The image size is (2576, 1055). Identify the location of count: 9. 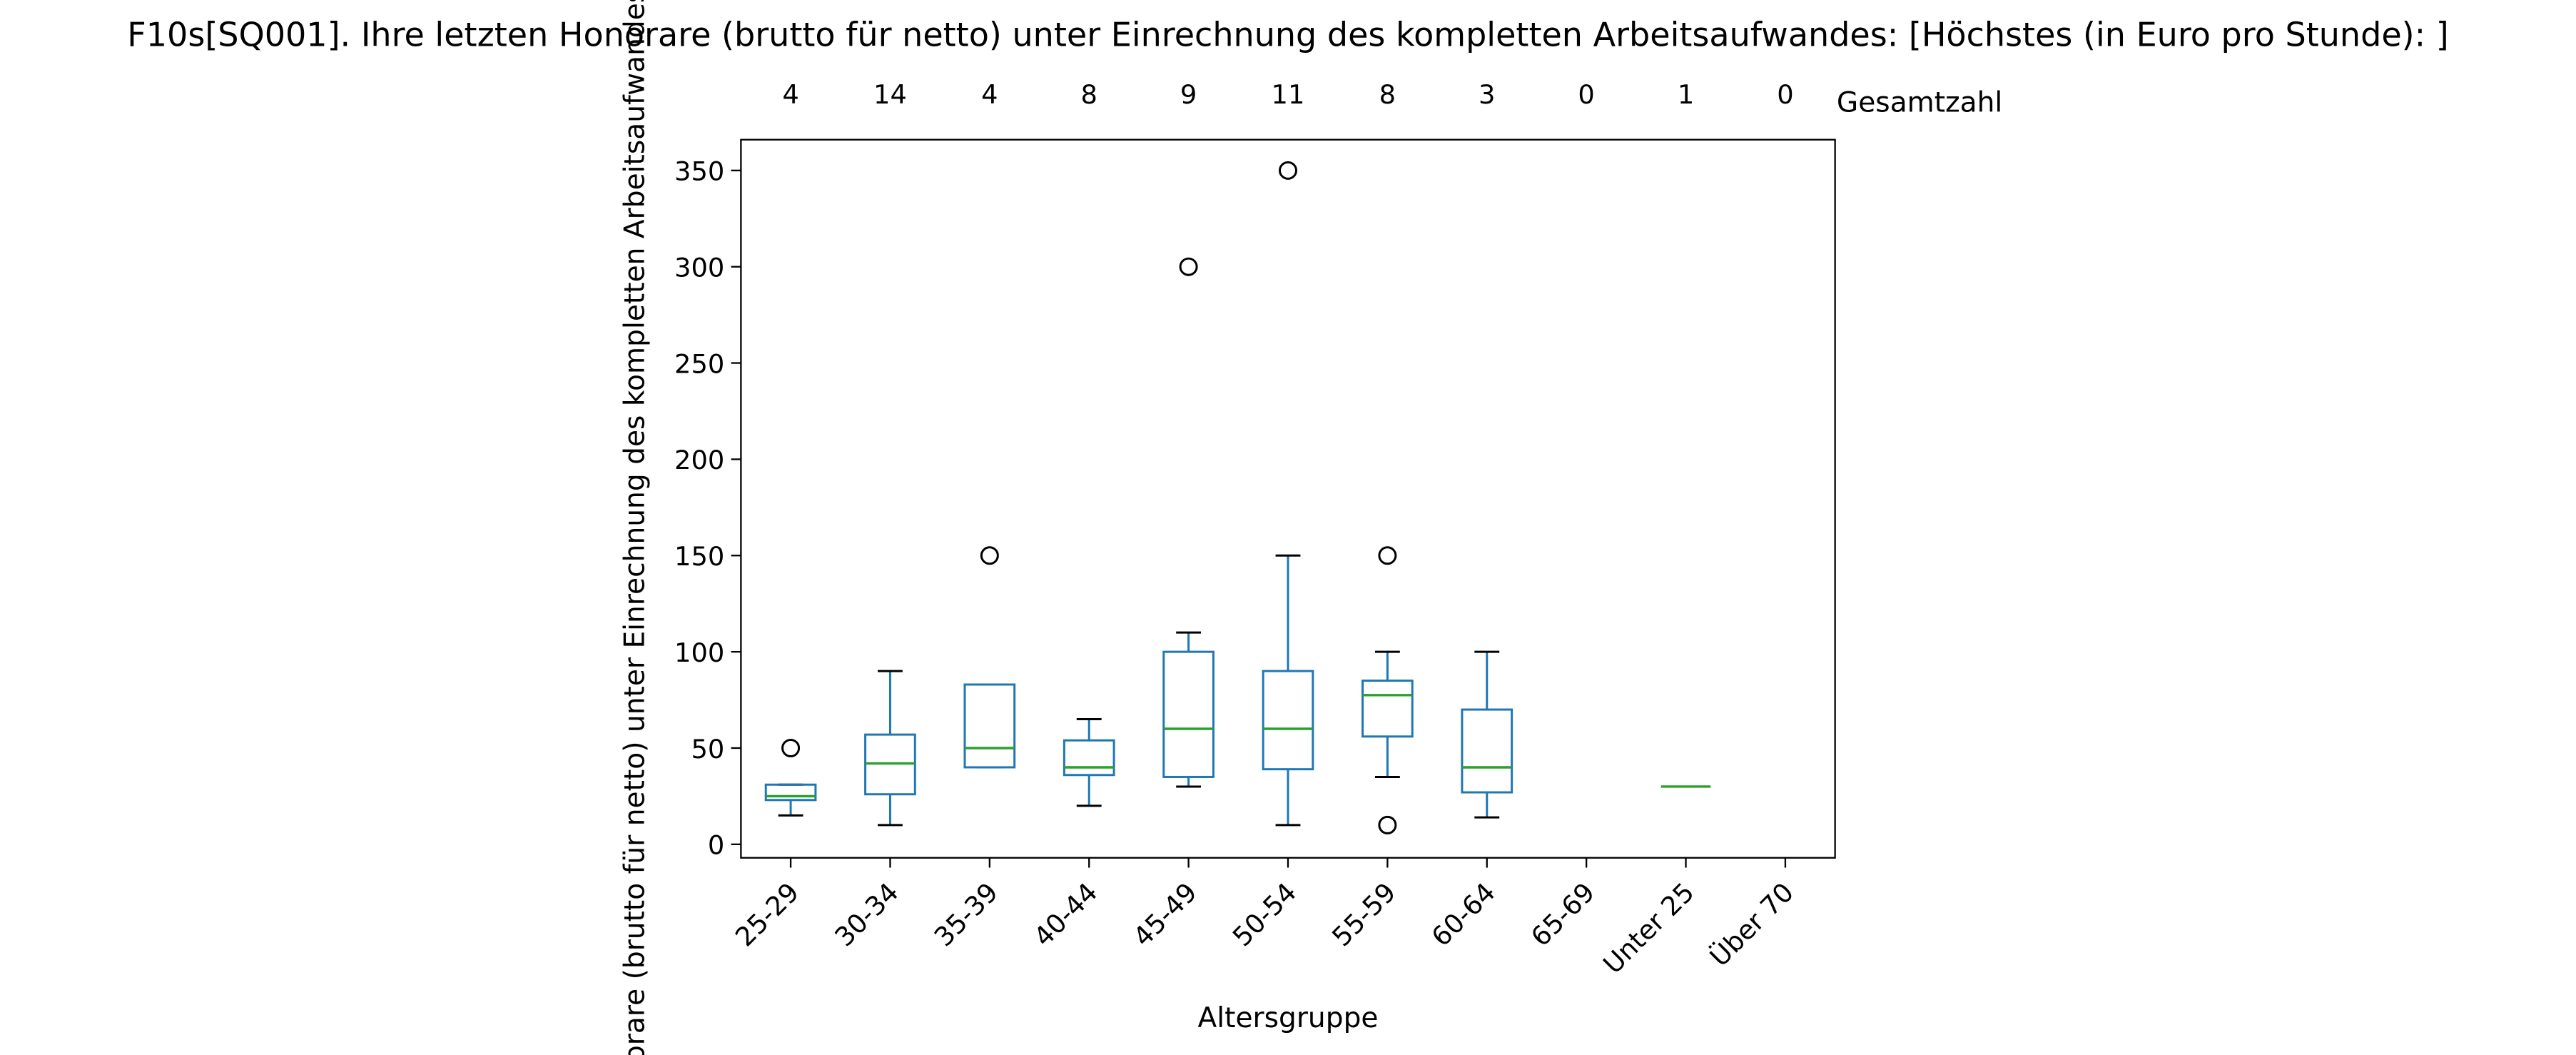
(1188, 95).